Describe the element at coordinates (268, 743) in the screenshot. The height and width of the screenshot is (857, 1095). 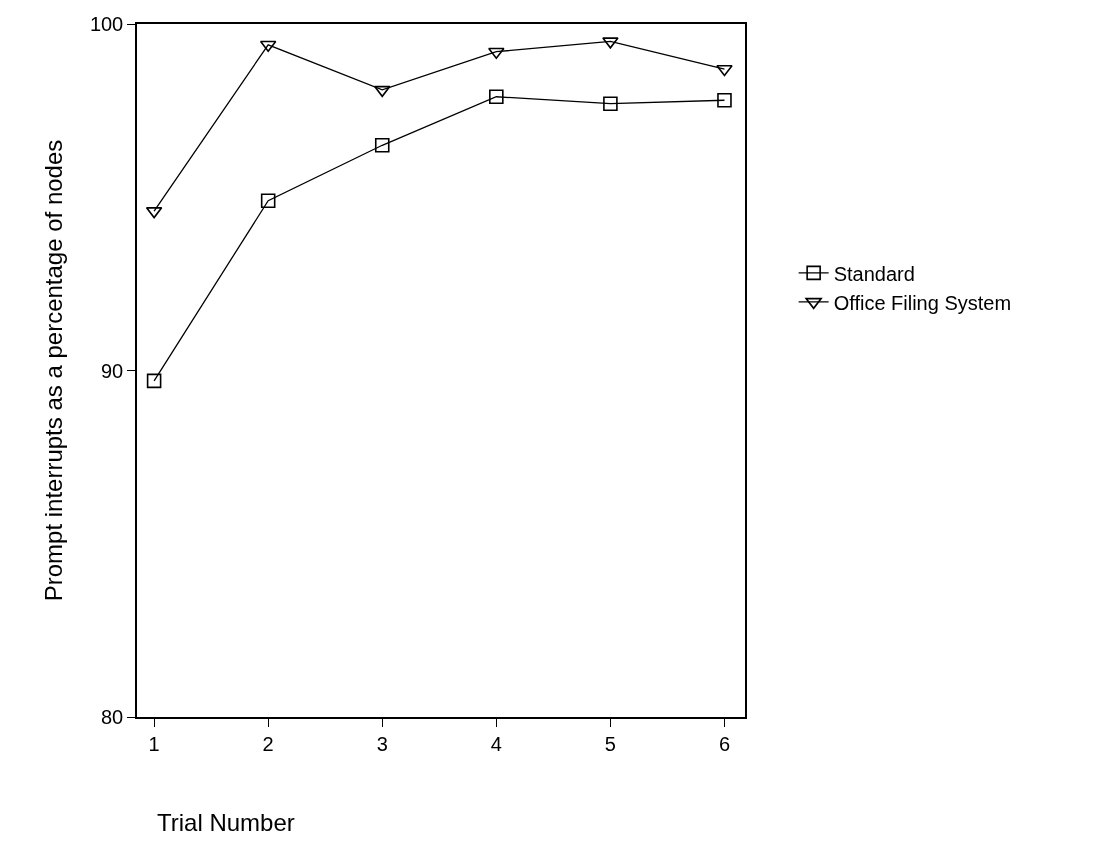
I see `x-tick-label: 2` at that location.